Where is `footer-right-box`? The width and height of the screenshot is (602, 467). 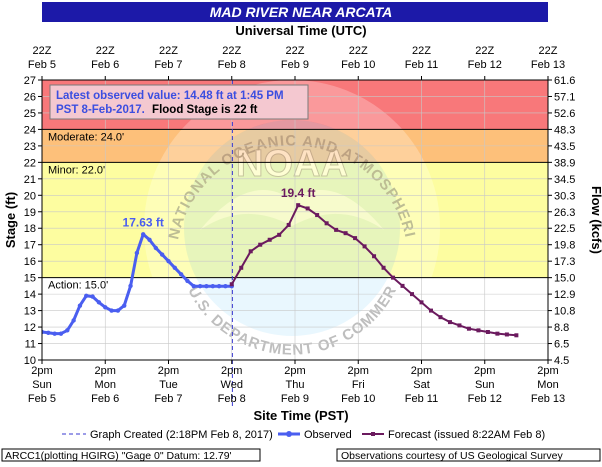 footer-right-box is located at coordinates (468, 455).